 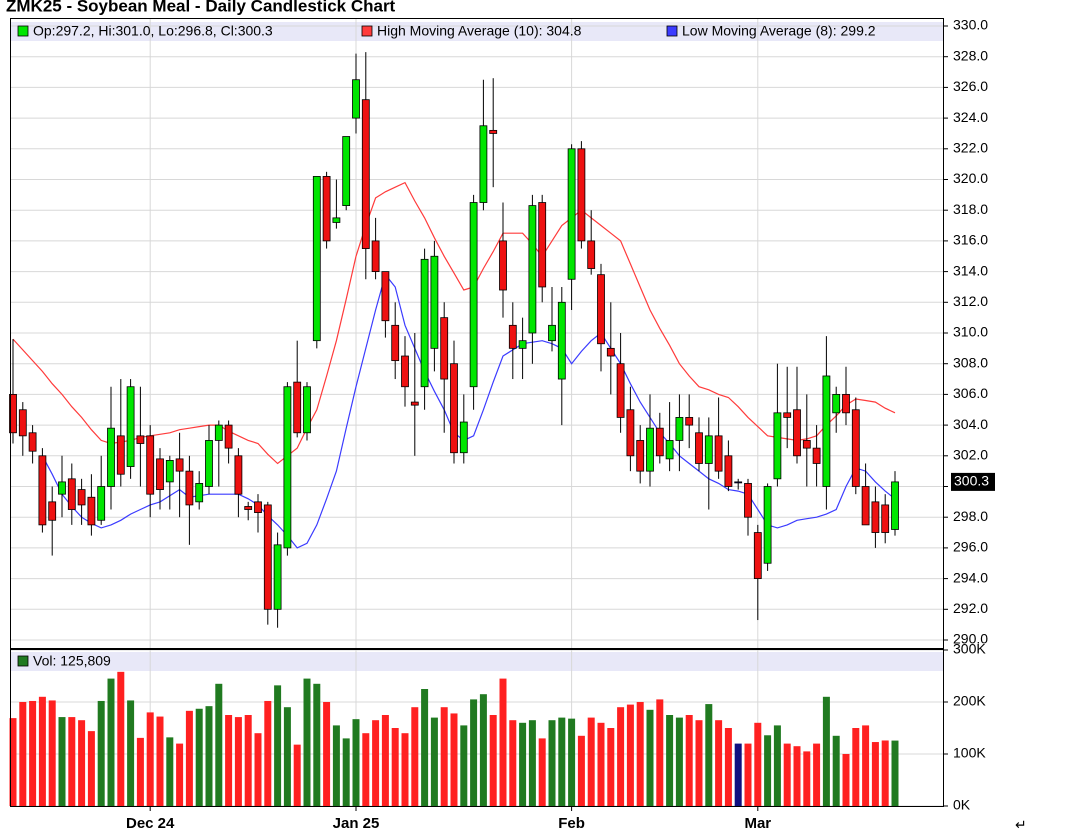 What do you see at coordinates (970, 424) in the screenshot?
I see `y-tick-label: 304.0` at bounding box center [970, 424].